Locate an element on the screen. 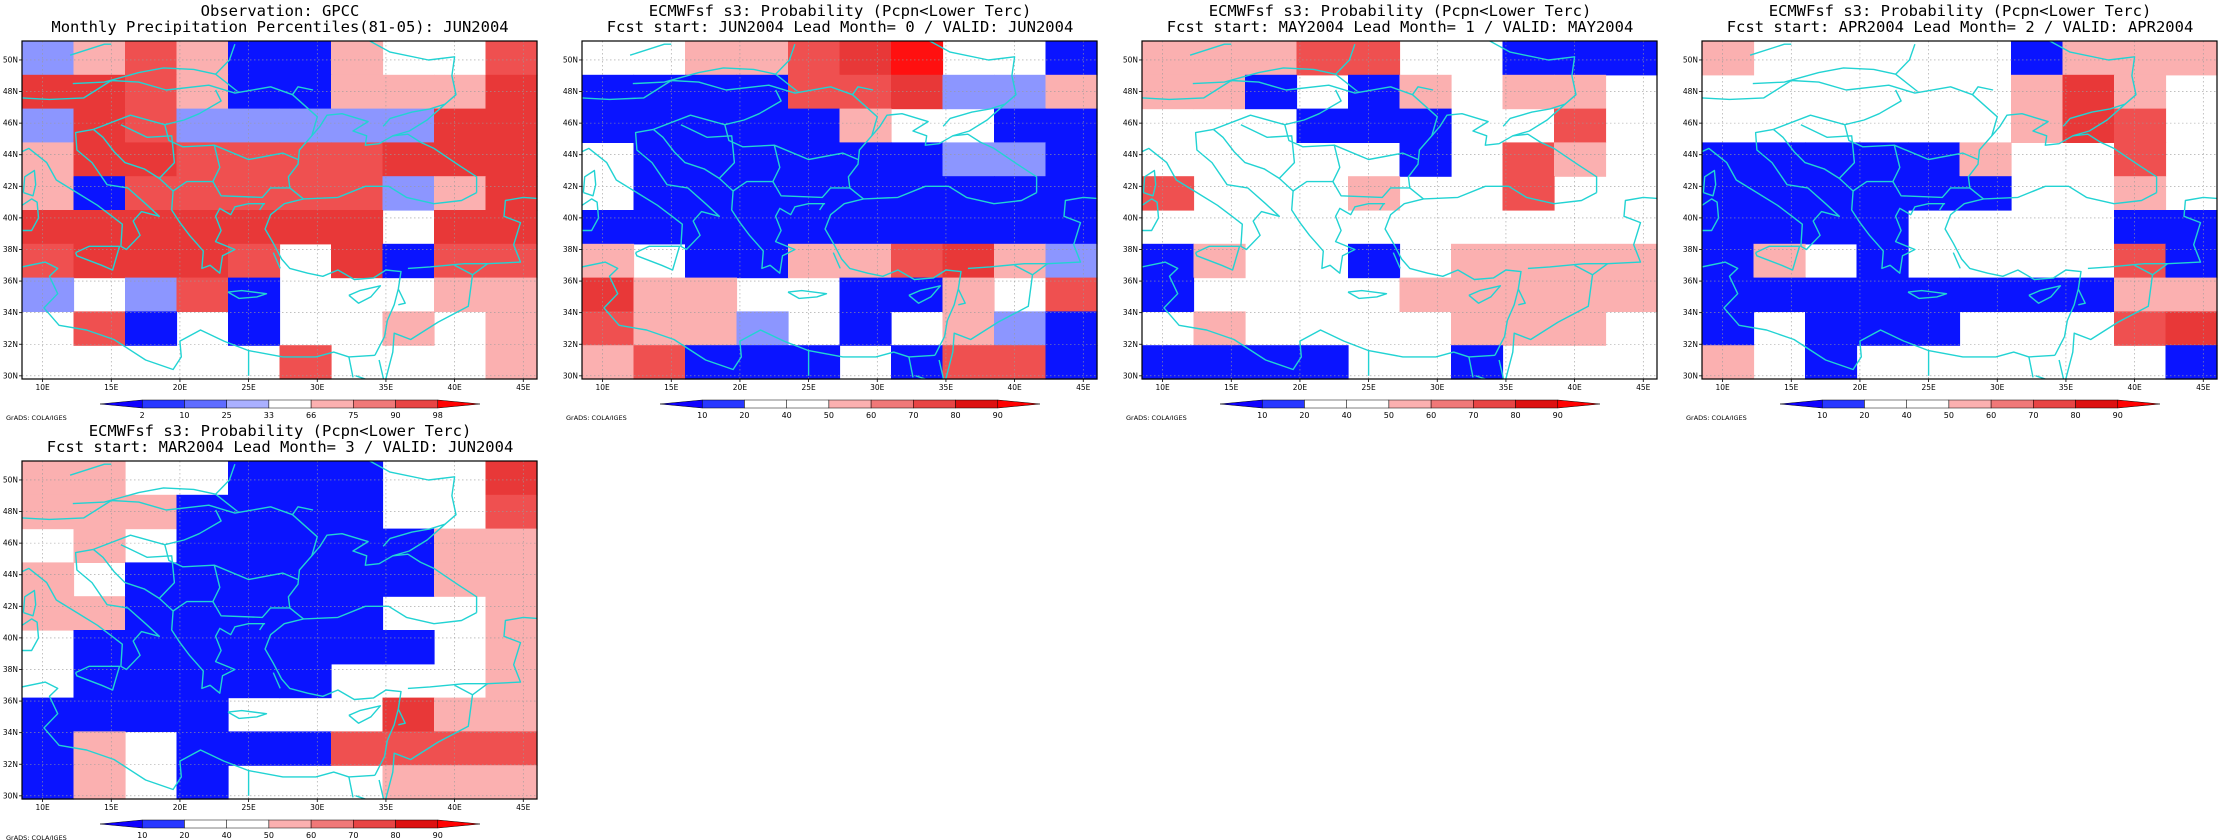 Image resolution: width=2240 pixels, height=840 pixels. lat-tick-label: 42N is located at coordinates (570, 186).